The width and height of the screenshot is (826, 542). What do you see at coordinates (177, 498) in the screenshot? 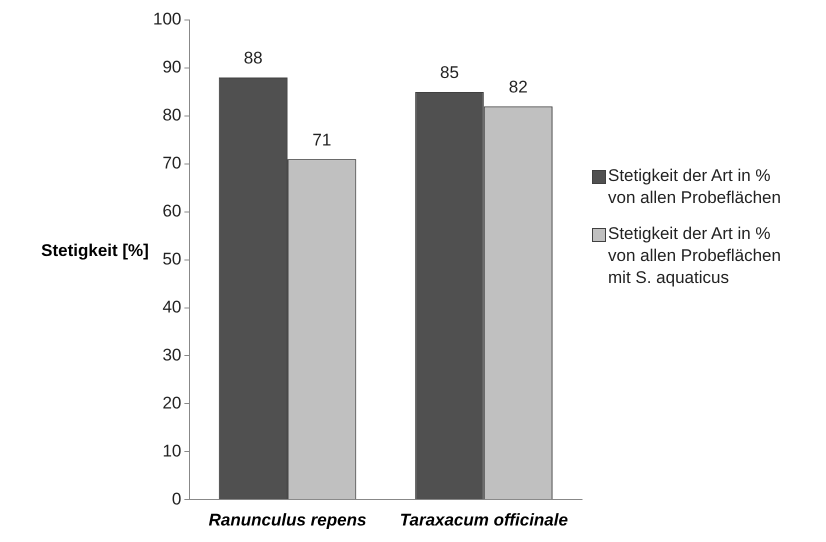
I see `y-tick-label: 0` at bounding box center [177, 498].